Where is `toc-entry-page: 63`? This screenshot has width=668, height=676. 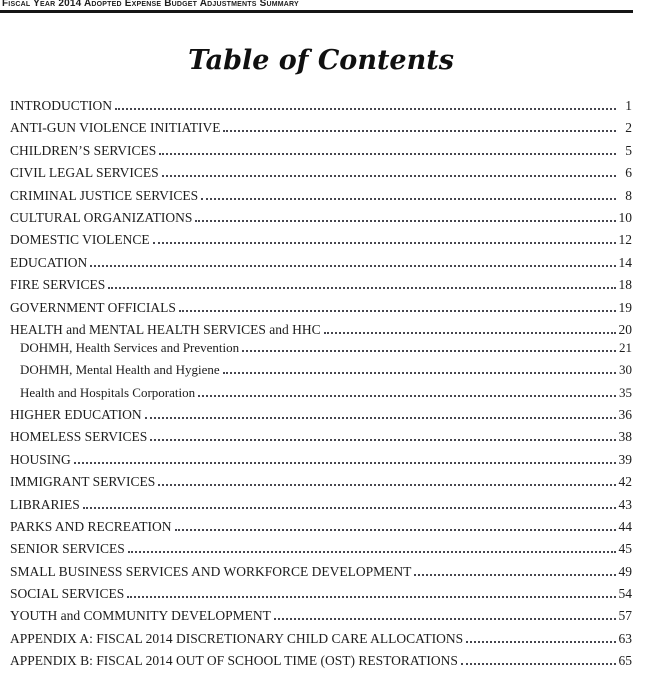
toc-entry-page: 63 is located at coordinates (625, 638).